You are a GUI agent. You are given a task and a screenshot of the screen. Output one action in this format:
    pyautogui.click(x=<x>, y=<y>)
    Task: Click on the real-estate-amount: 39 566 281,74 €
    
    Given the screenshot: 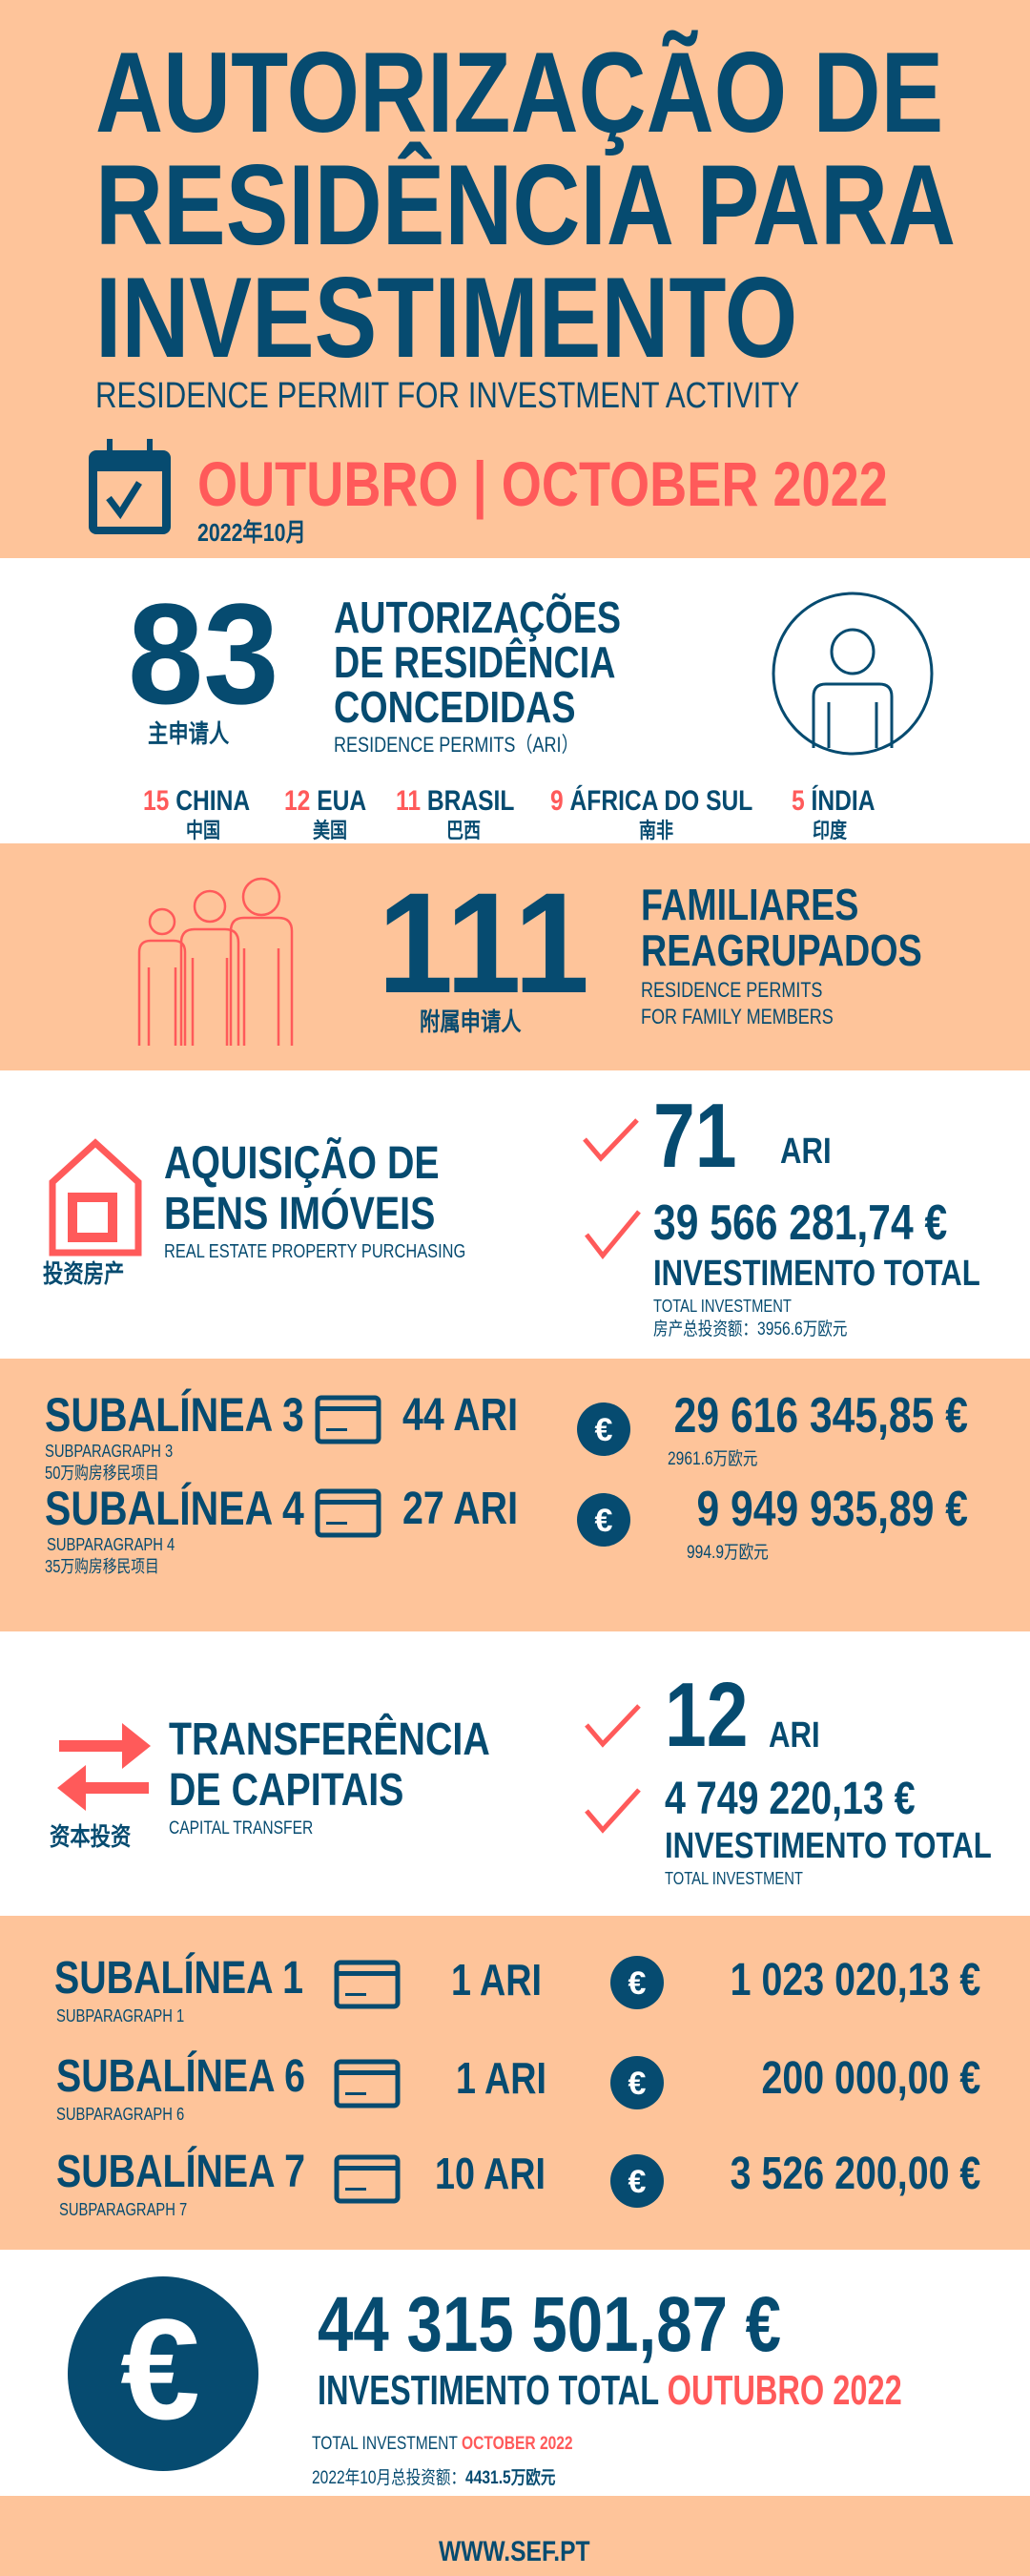 What is the action you would take?
    pyautogui.click(x=800, y=1223)
    